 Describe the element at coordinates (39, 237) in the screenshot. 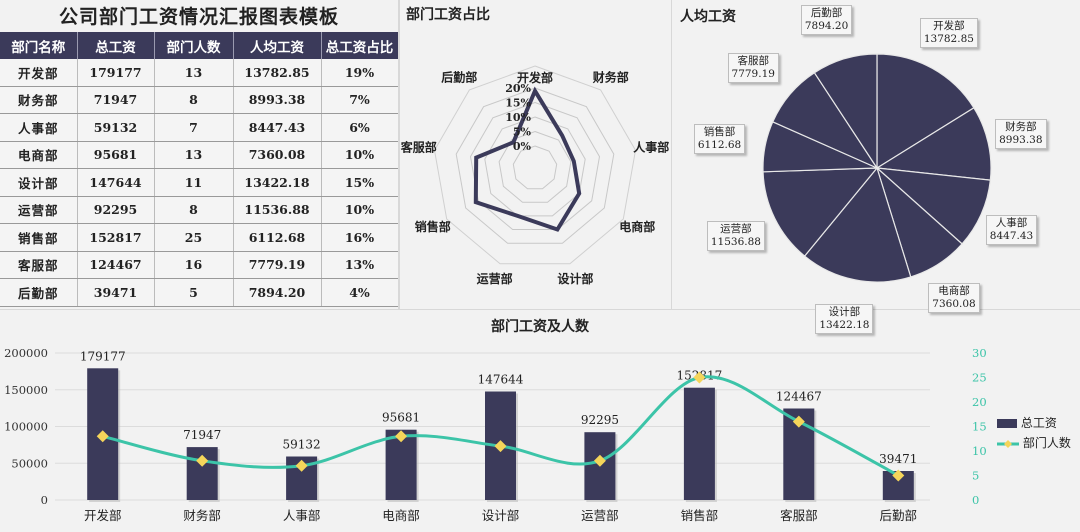

I see `table-cell: 销售部` at that location.